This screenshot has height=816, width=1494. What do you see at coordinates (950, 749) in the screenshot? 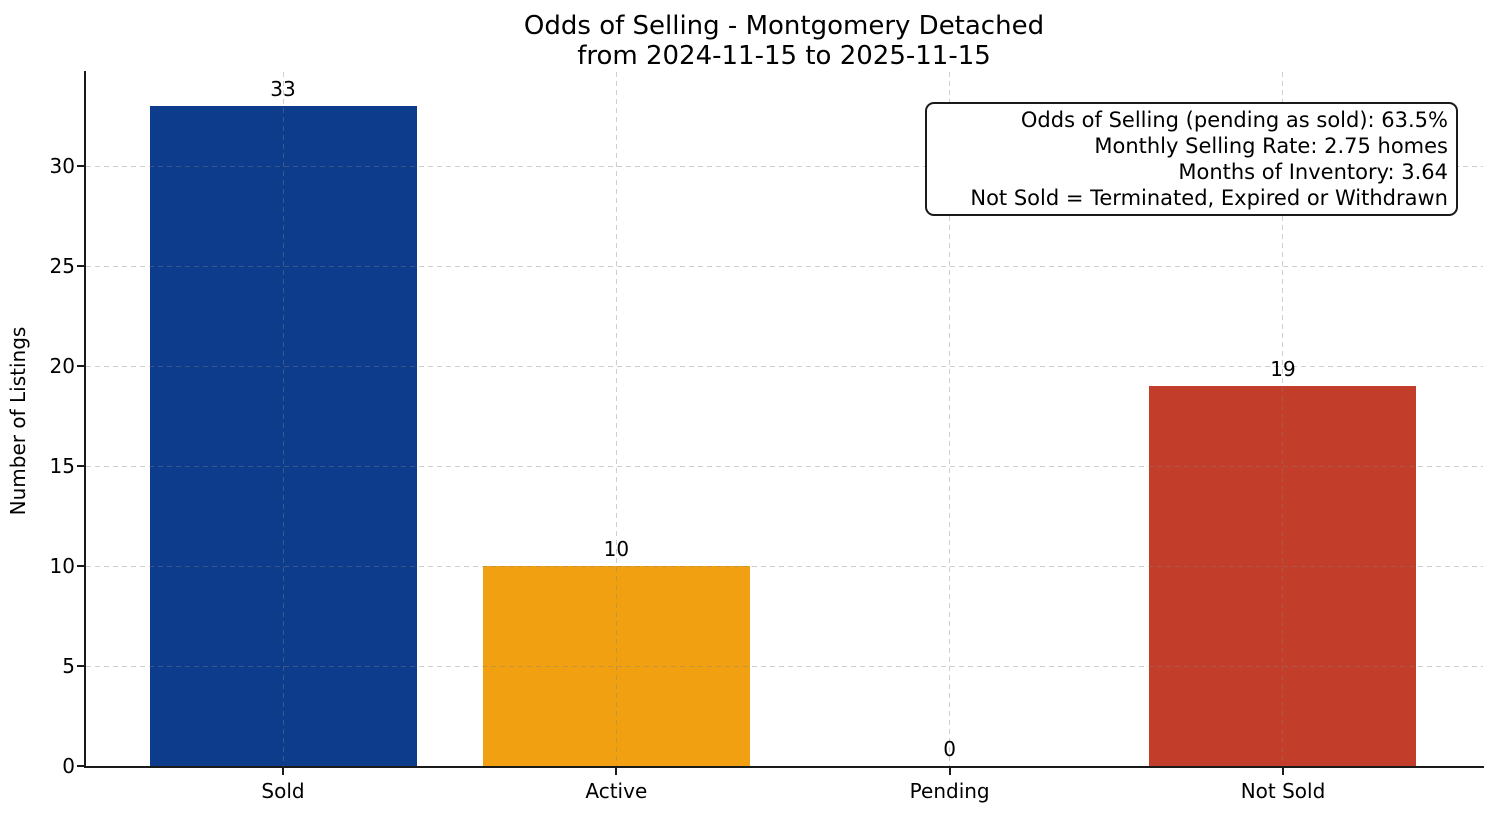
I see `bar-value-label: 0` at bounding box center [950, 749].